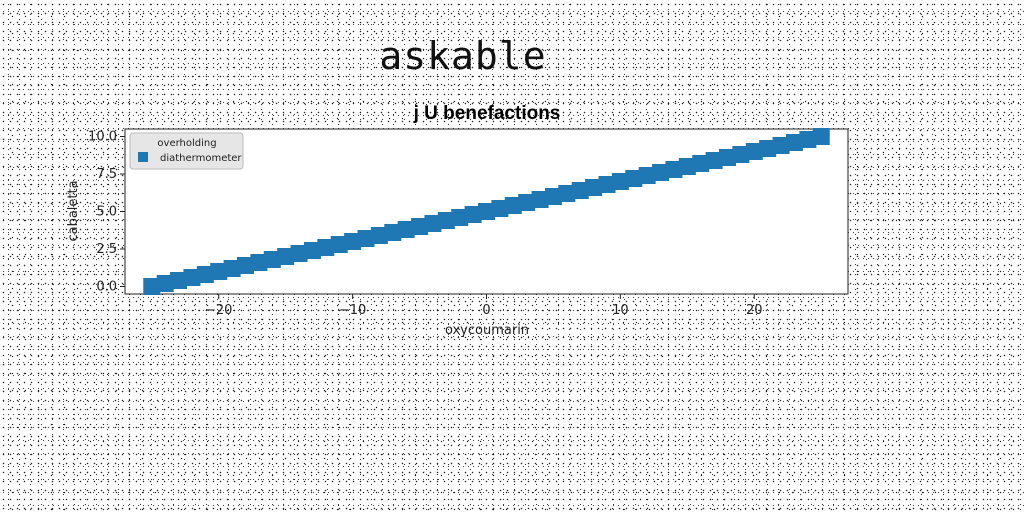  What do you see at coordinates (487, 330) in the screenshot?
I see `x-axis-label: oxycoumarin` at bounding box center [487, 330].